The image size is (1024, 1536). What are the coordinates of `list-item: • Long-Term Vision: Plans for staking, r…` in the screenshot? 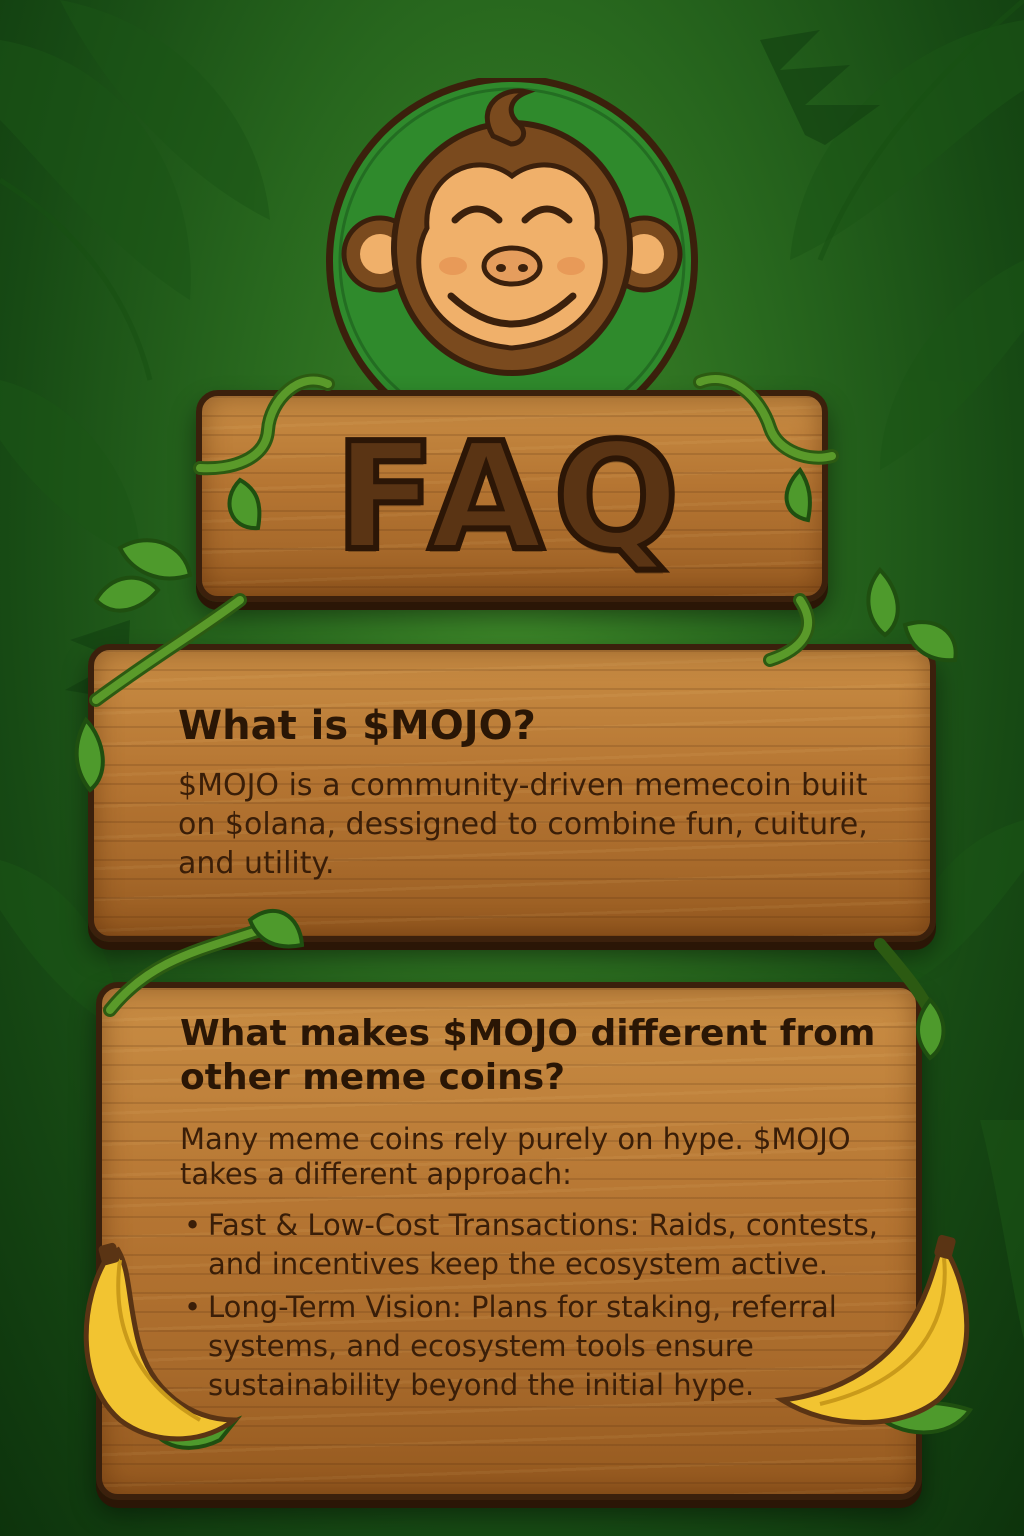 It's located at (530, 1346).